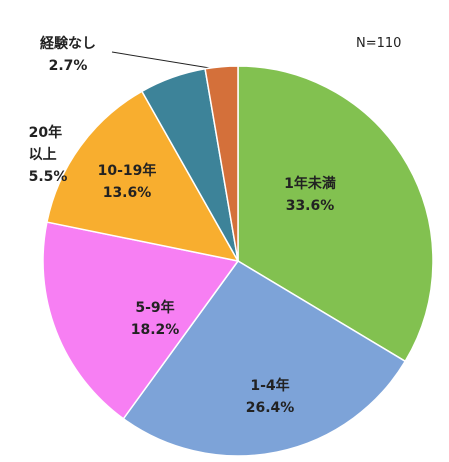  Describe the element at coordinates (45, 144) in the screenshot. I see `category-label: 20年以上` at that location.